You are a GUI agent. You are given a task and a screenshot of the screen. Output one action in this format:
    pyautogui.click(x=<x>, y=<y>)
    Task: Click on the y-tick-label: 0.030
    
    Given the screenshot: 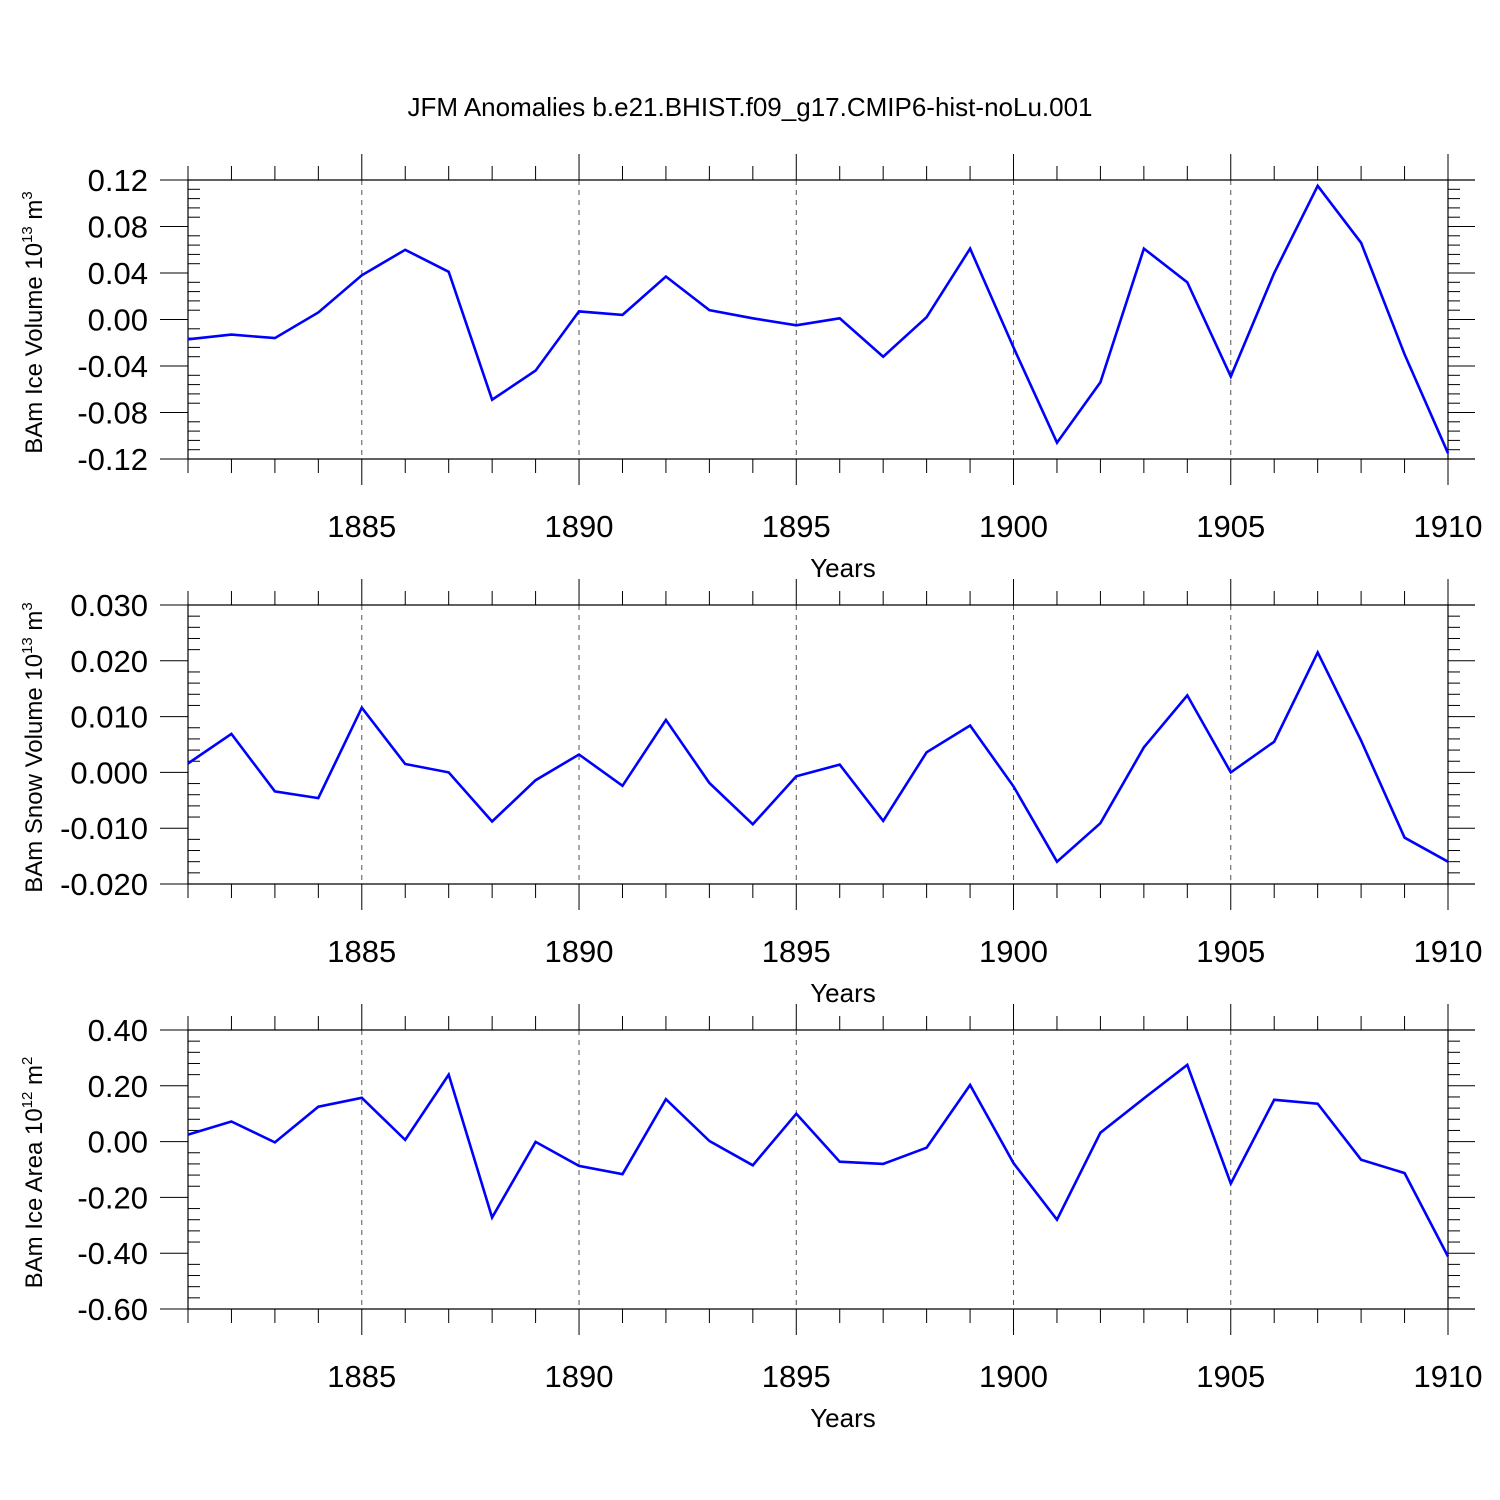 What is the action you would take?
    pyautogui.click(x=109, y=605)
    